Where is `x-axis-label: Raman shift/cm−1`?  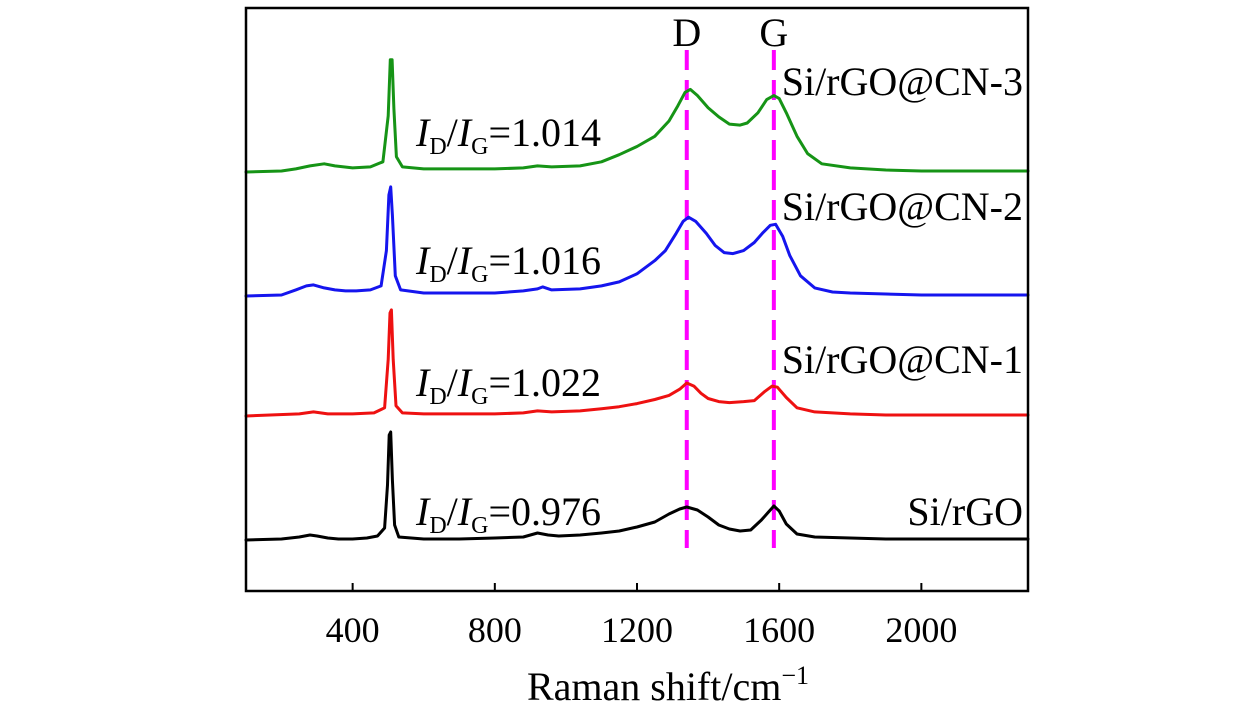
x-axis-label: Raman shift/cm−1 is located at coordinates (668, 685).